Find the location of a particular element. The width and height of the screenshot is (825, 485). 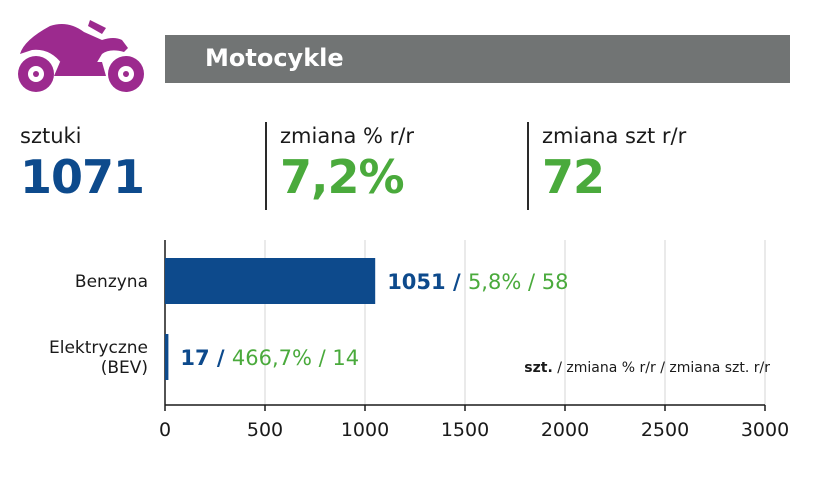

stat-pct-change-label: zmiana % r/r is located at coordinates (347, 136).